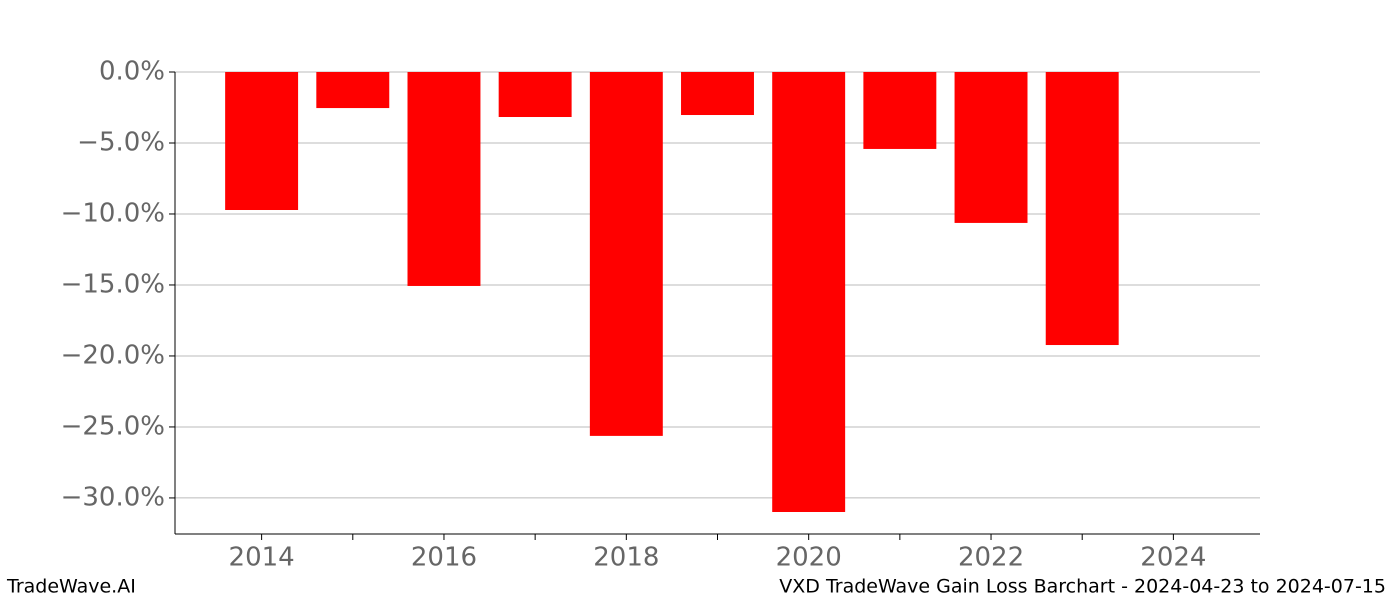 This screenshot has width=1400, height=600. Describe the element at coordinates (262, 558) in the screenshot. I see `x-tick-label: 2014` at that location.